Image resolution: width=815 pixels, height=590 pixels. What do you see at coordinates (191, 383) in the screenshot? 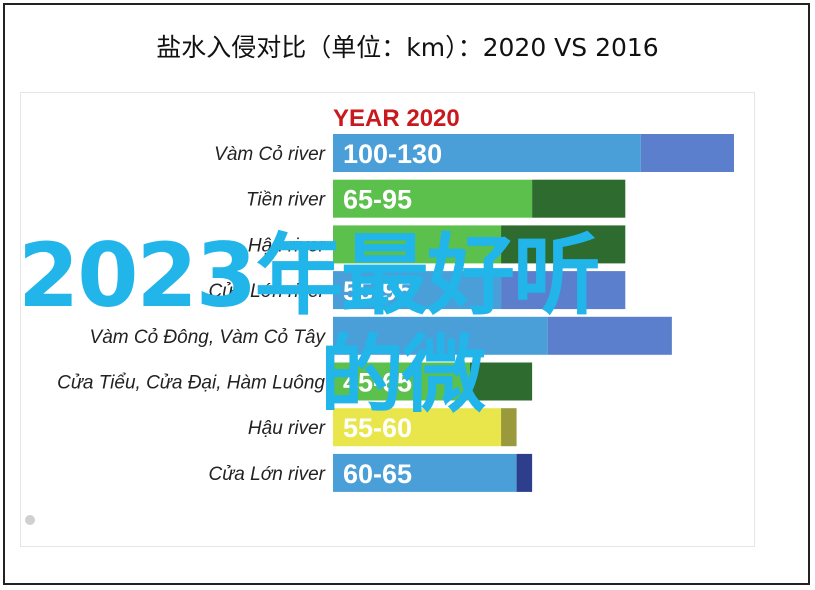
I see `category-label-5: Cửa Tiểu, Cửa Đại, Hàm Luông` at bounding box center [191, 383].